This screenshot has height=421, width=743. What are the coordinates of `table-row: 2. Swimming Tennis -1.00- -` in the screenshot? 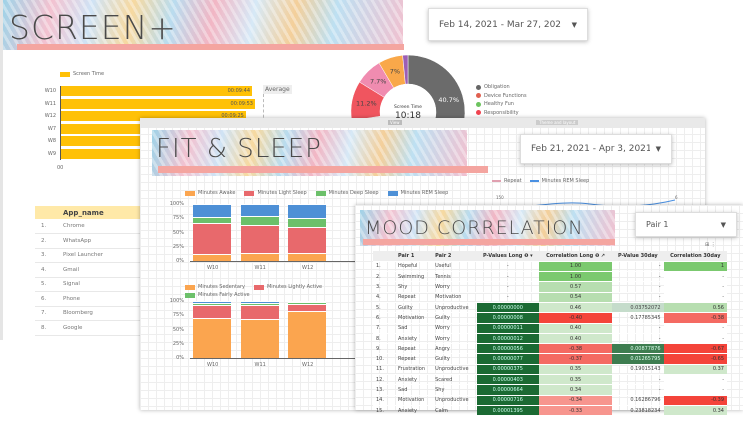 It's located at (550, 277).